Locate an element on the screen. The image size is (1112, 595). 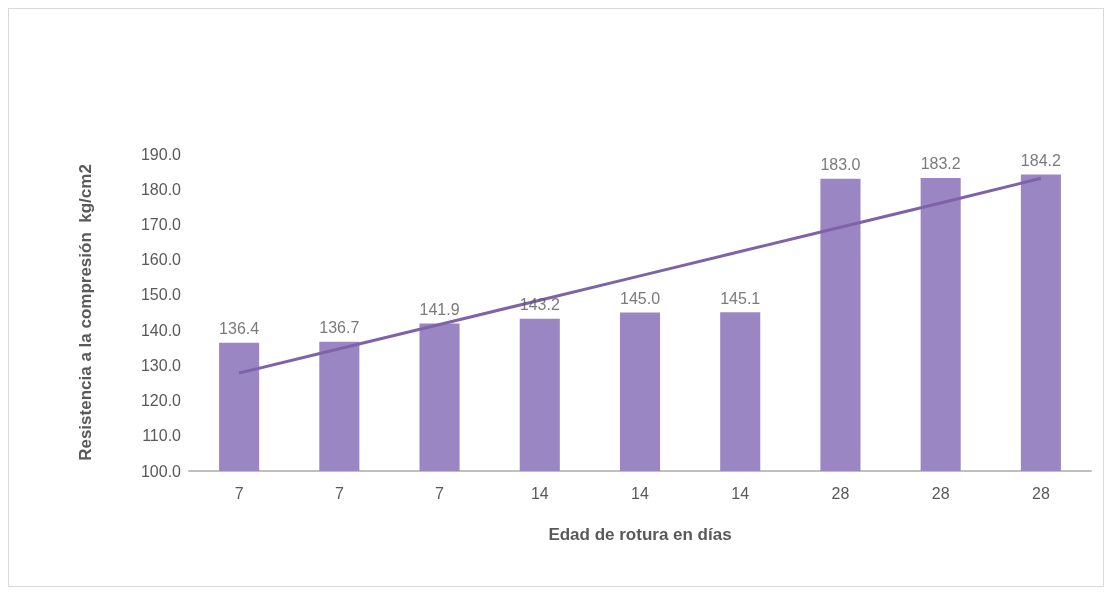
y-tick-label: 110.0 is located at coordinates (162, 436).